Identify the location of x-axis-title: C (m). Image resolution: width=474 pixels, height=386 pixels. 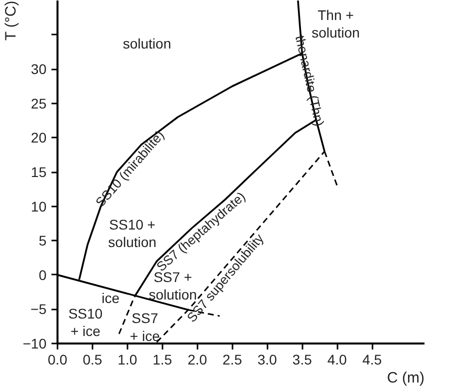
(406, 378).